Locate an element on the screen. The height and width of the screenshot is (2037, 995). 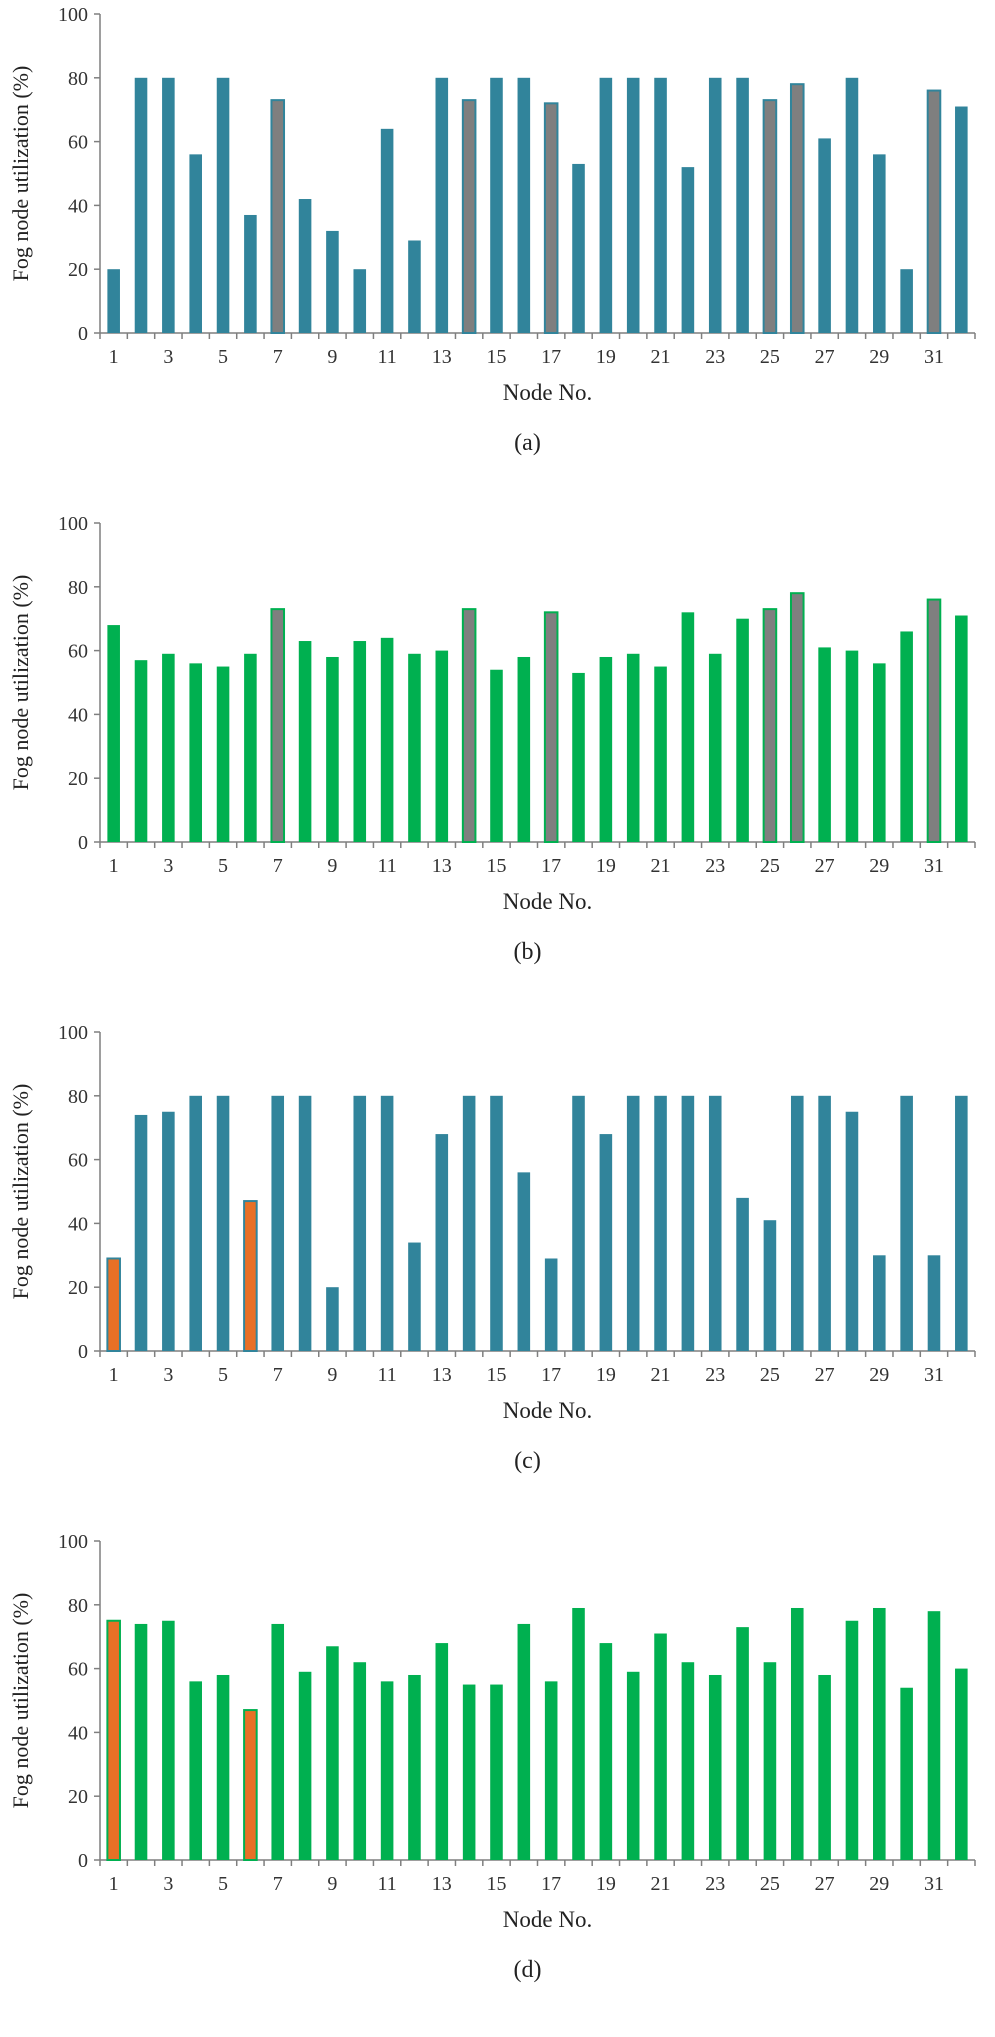
x-tick-label: 9 is located at coordinates (332, 1375).